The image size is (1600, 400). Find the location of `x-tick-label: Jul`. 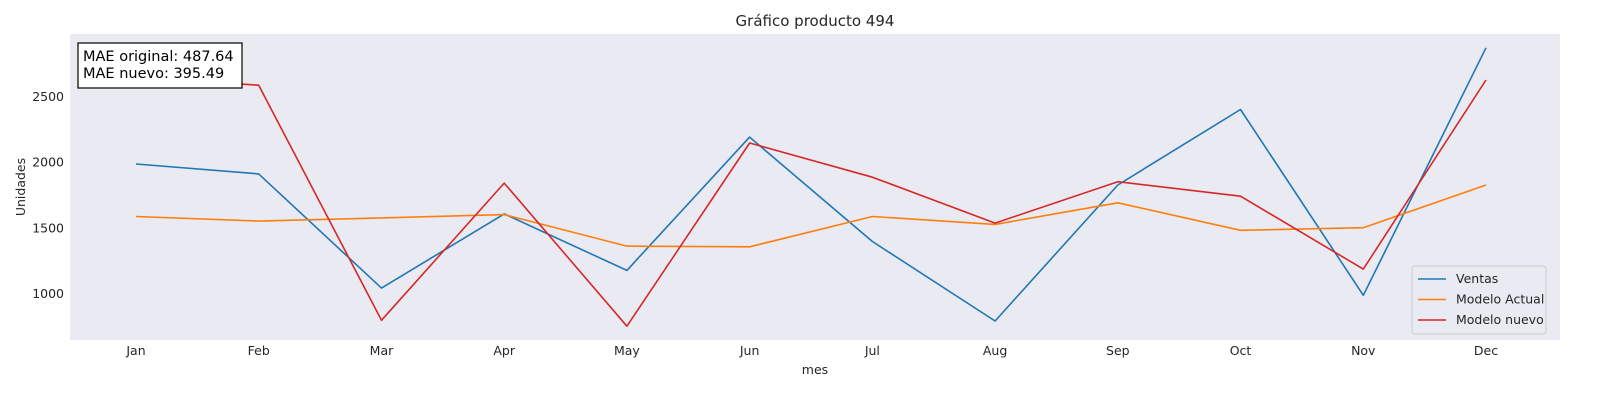

x-tick-label: Jul is located at coordinates (872, 350).